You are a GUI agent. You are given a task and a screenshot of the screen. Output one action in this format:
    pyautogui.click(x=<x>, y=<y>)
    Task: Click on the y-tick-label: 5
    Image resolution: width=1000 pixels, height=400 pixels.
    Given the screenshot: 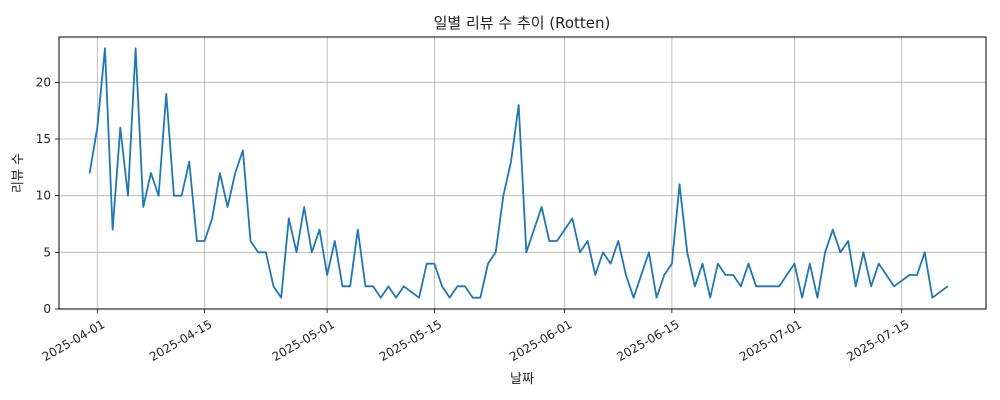 What is the action you would take?
    pyautogui.click(x=47, y=252)
    